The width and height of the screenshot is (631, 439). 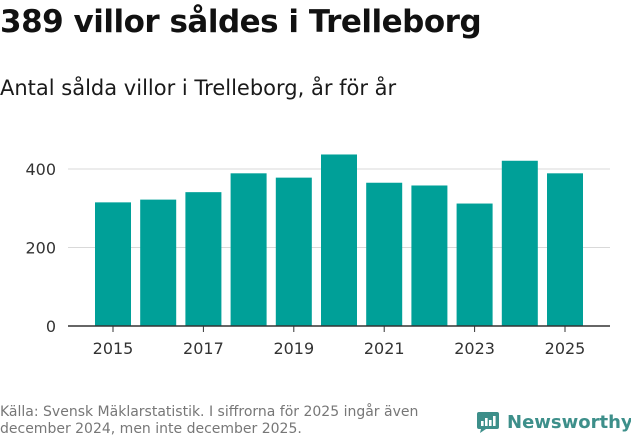 I want to click on x-tick-label-2021: 2021, so click(x=384, y=348).